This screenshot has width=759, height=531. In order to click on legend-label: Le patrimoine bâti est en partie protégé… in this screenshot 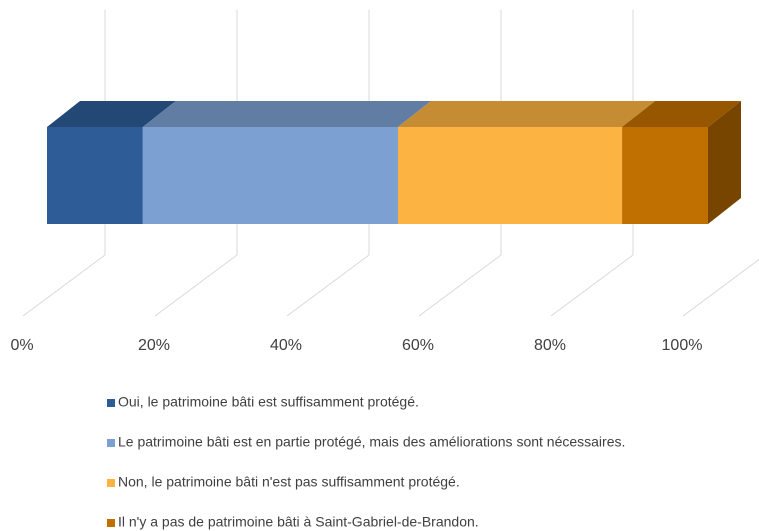, I will do `click(371, 442)`.